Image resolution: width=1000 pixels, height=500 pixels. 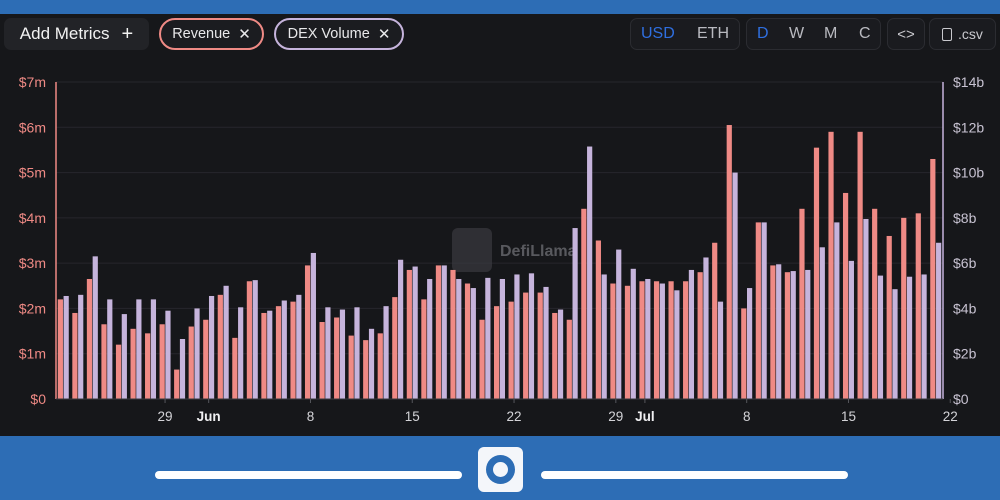 I want to click on revenue-metric-pill: Revenue ✕, so click(x=211, y=34).